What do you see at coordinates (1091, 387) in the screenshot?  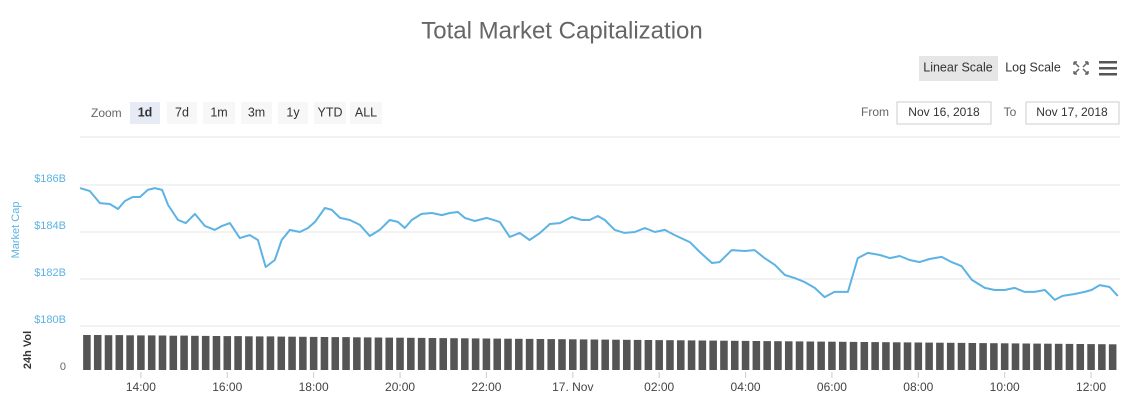 I see `x-tick-label: 12:00` at bounding box center [1091, 387].